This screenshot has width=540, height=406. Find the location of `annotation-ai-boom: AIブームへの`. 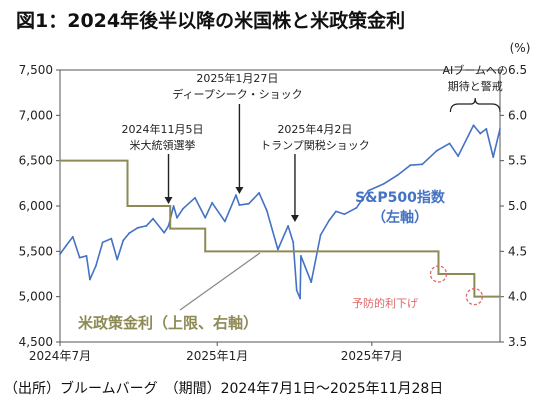

annotation-ai-boom: AIブームへの is located at coordinates (474, 70).